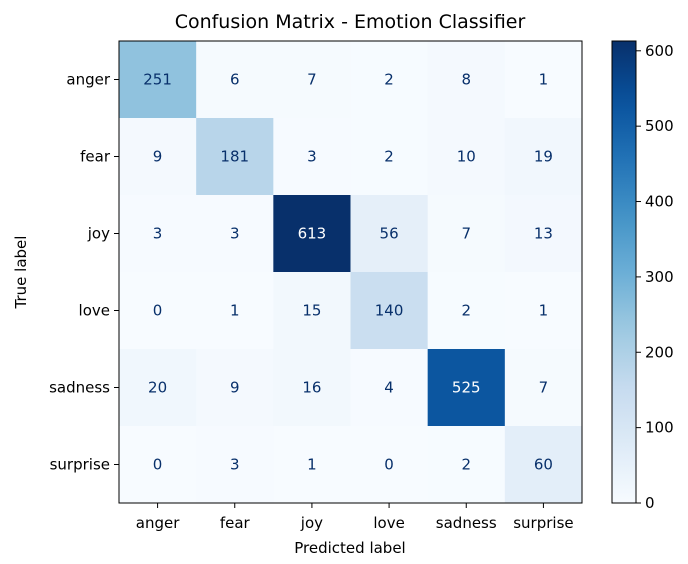  Describe the element at coordinates (659, 51) in the screenshot. I see `colorbar-tick-label: 600` at that location.